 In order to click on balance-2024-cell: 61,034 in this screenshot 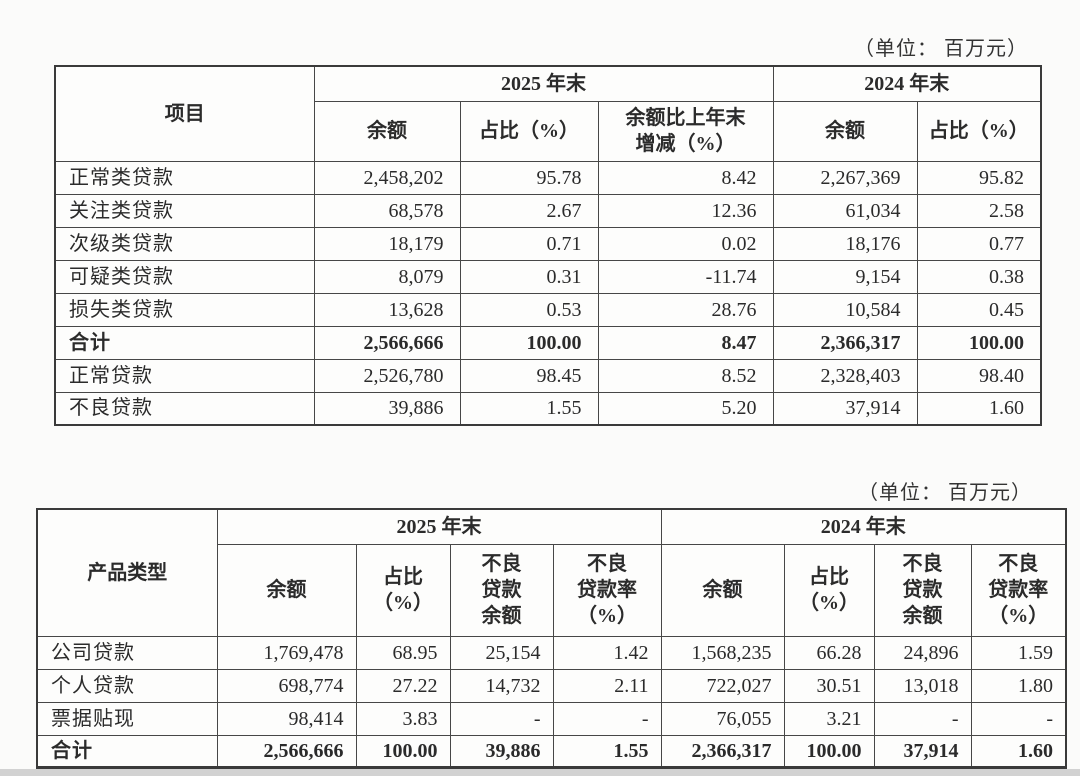, I will do `click(845, 210)`.